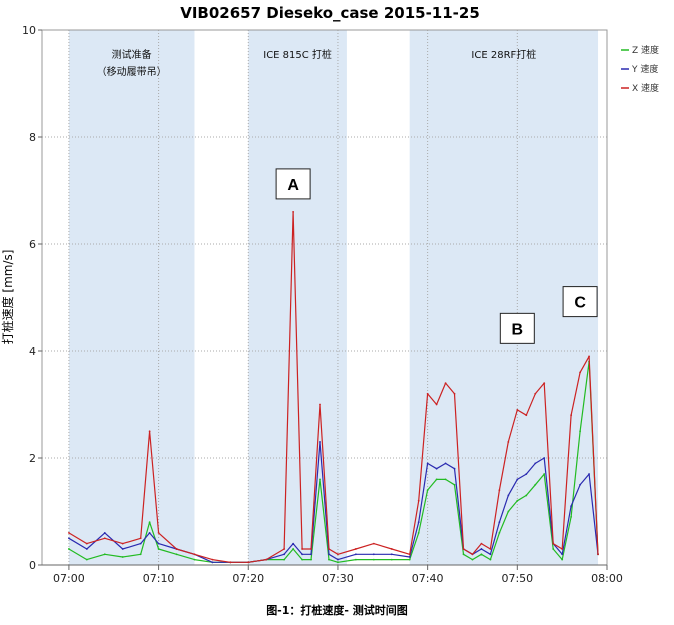  I want to click on y-tick-label: 6, so click(32, 244).